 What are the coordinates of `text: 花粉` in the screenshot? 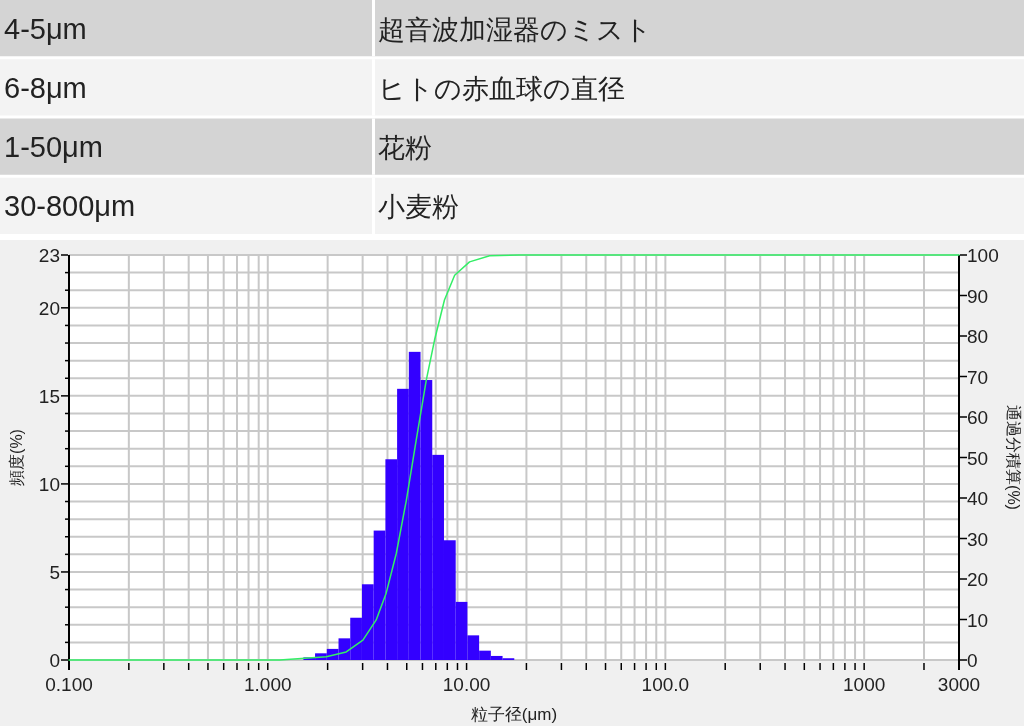 It's located at (405, 148).